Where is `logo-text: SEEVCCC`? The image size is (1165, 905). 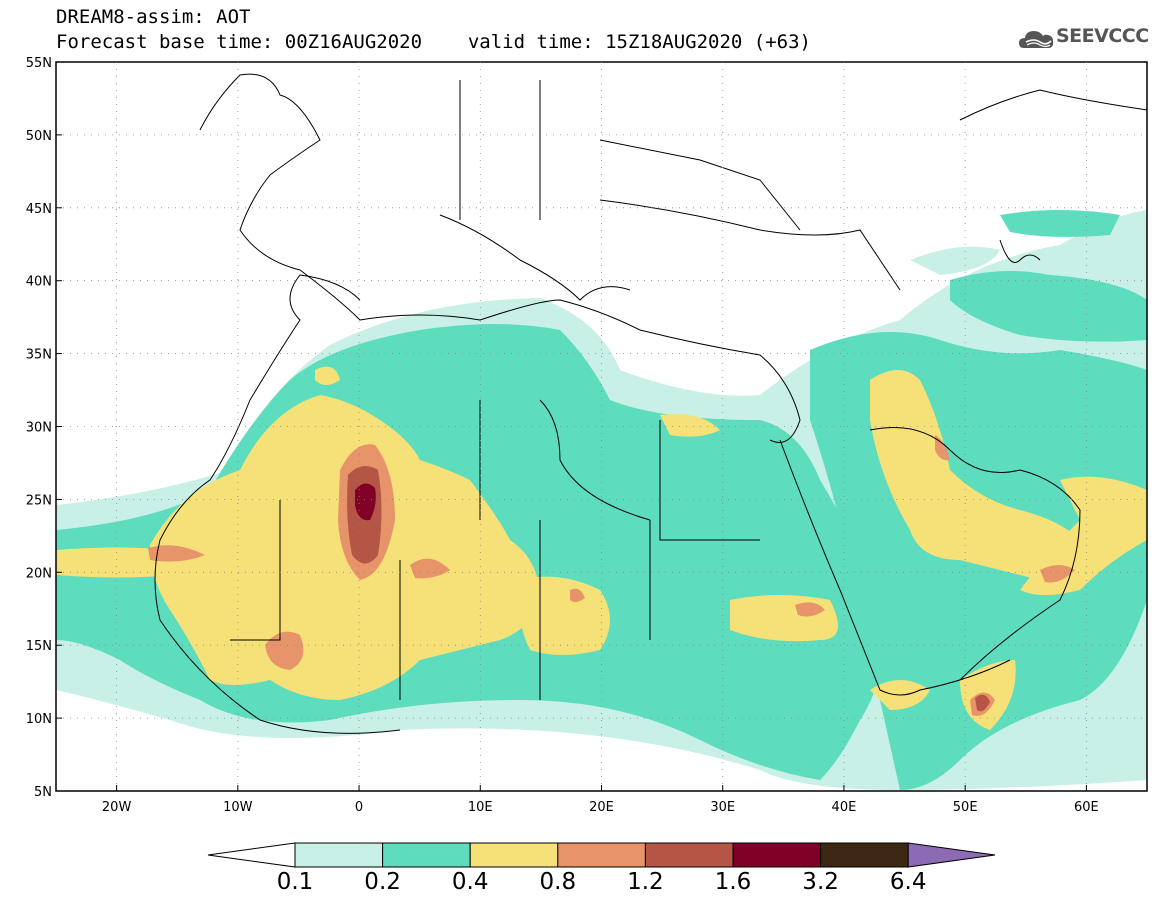 logo-text: SEEVCCC is located at coordinates (1102, 36).